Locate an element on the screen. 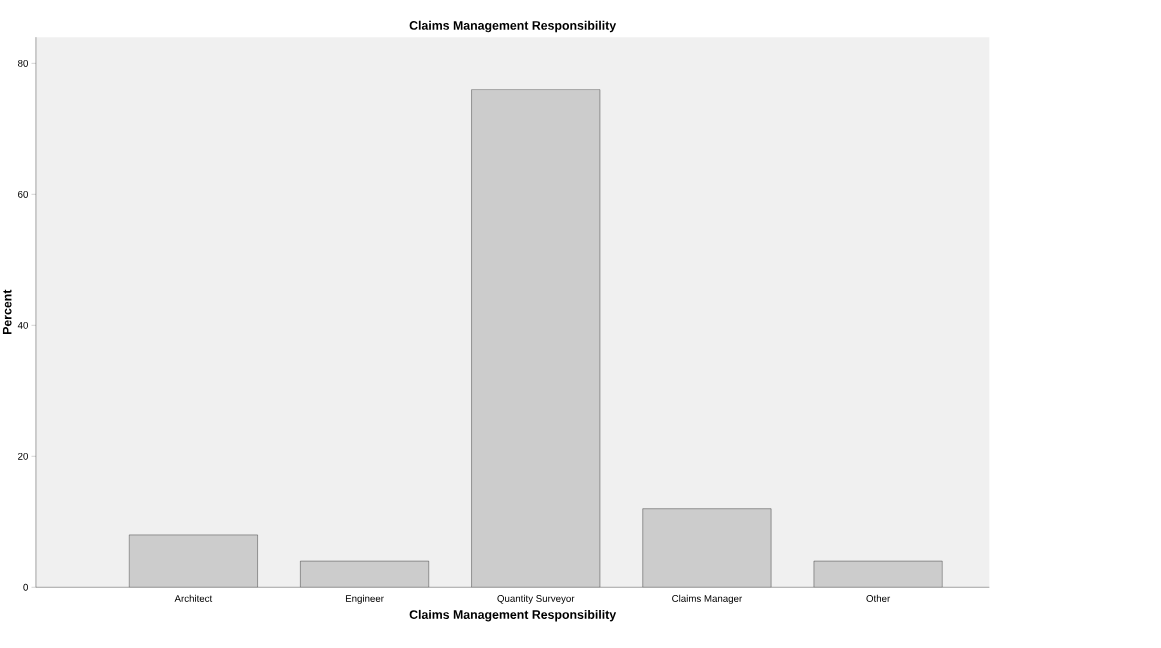  x-tick-label: Claims Manager is located at coordinates (707, 599).